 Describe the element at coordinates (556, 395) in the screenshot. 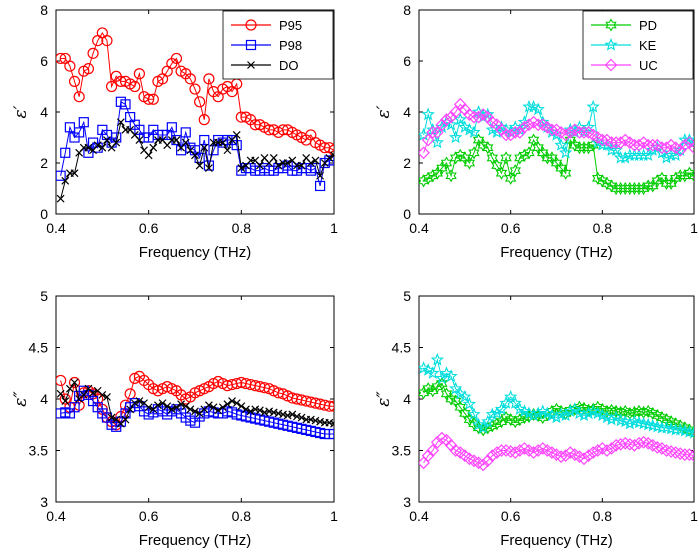

I see `series-ke` at that location.